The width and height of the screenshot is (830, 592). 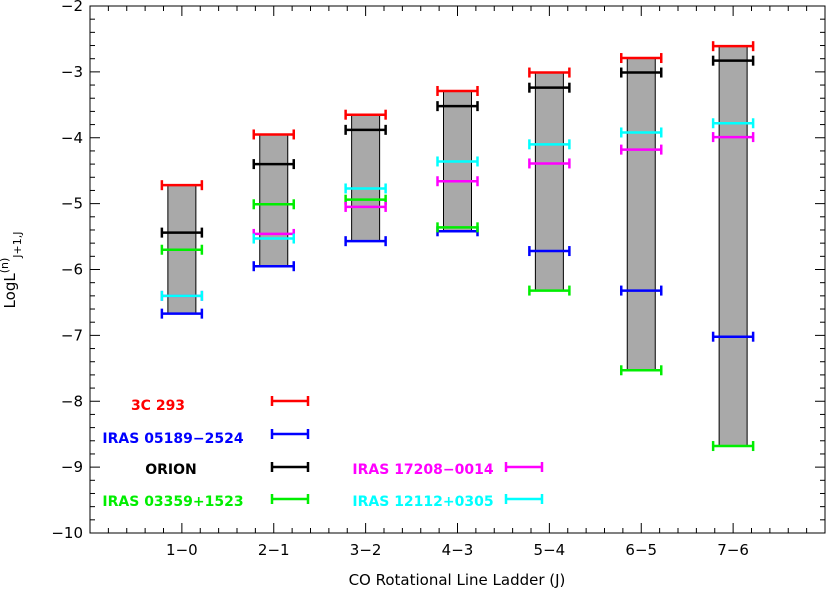 I want to click on point-s5-c7, so click(x=733, y=137).